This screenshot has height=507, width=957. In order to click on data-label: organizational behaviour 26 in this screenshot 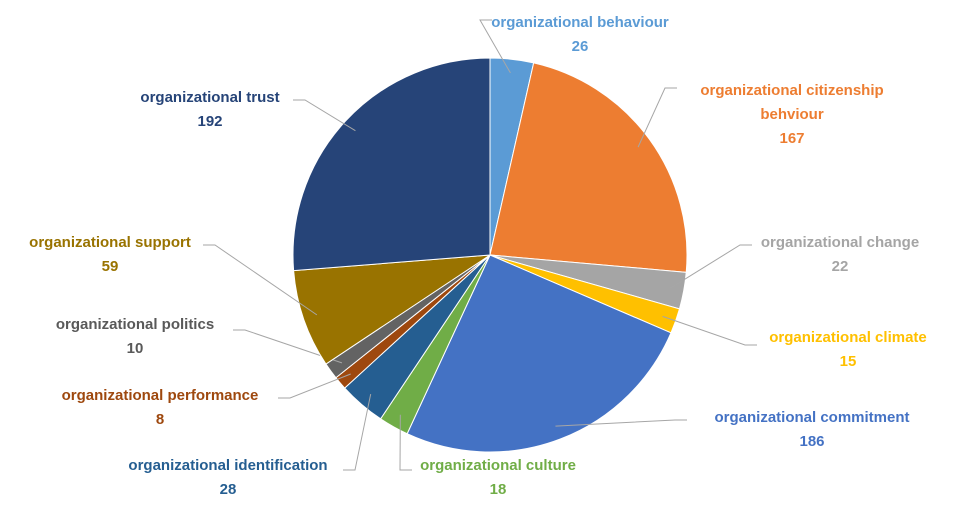, I will do `click(580, 35)`.